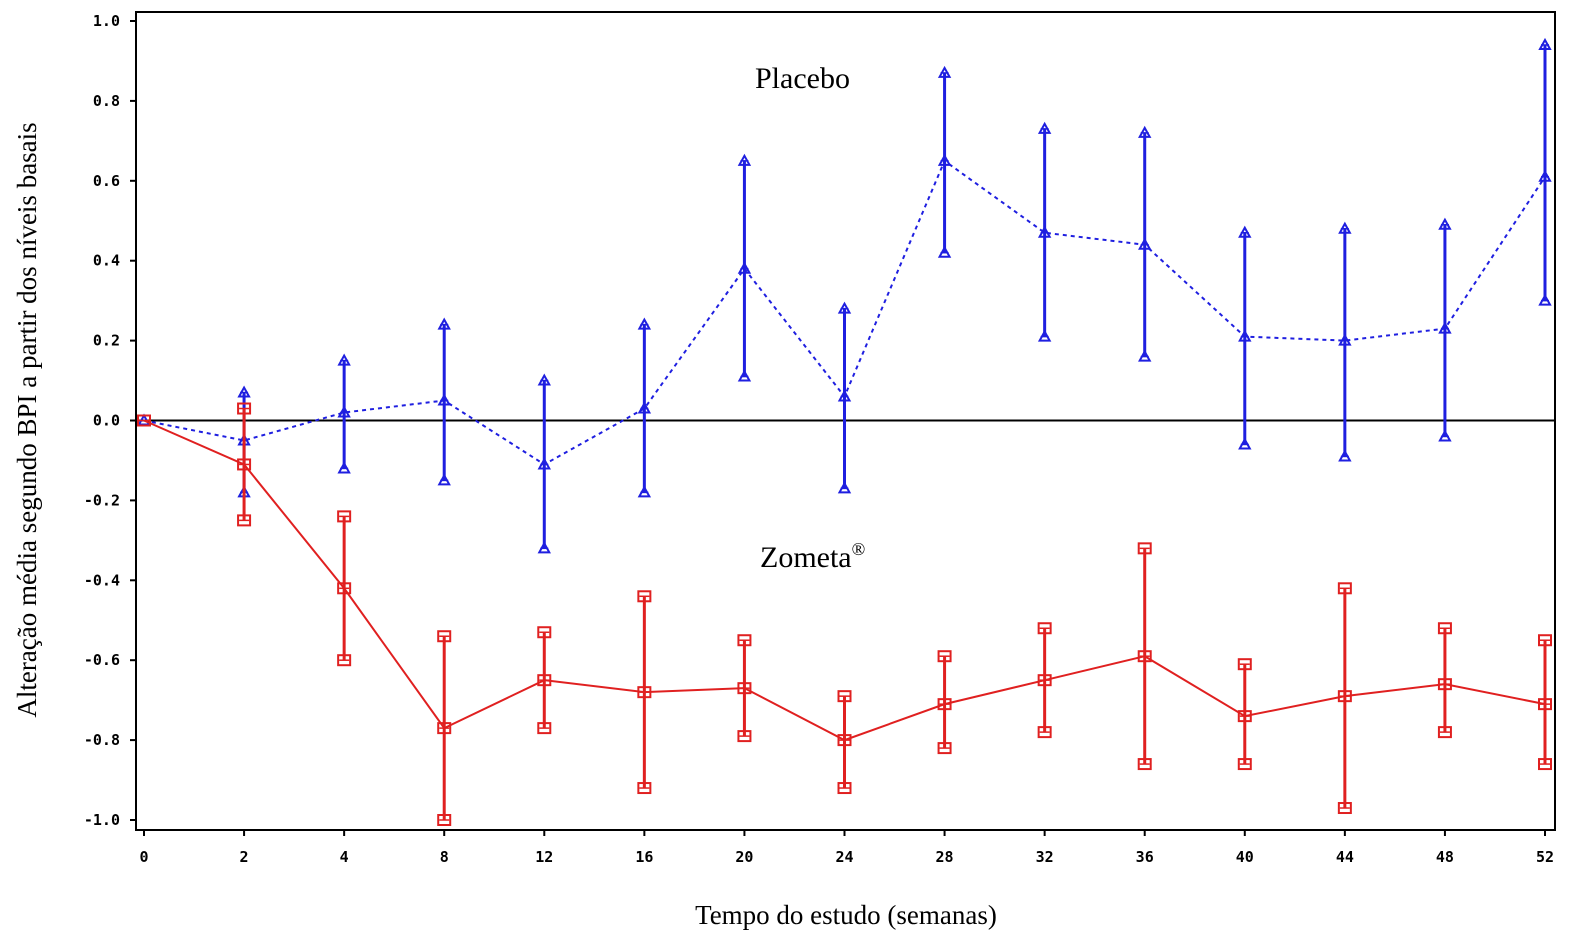 The width and height of the screenshot is (1588, 948). What do you see at coordinates (846, 915) in the screenshot?
I see `x-axis-title: Tempo do estudo (semanas)` at bounding box center [846, 915].